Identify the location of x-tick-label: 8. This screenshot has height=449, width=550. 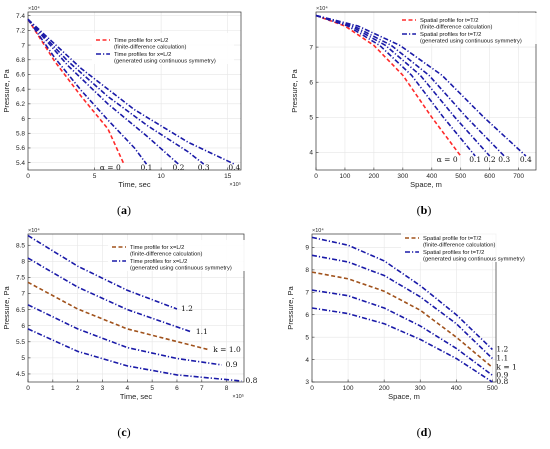
(227, 388).